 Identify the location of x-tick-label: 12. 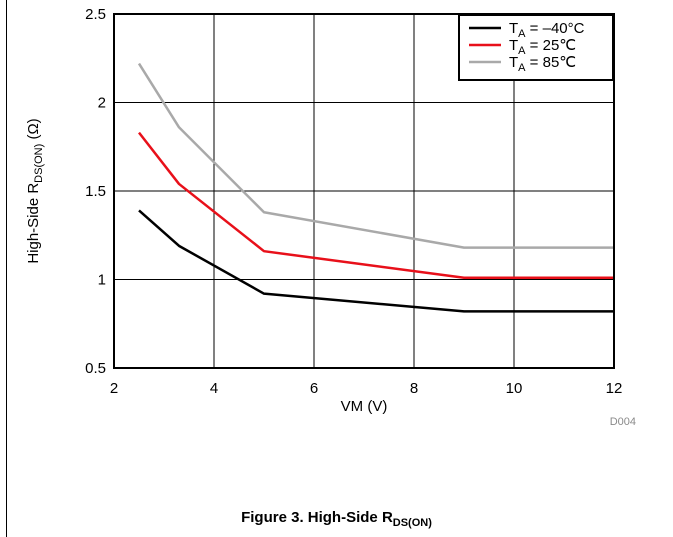
(614, 388).